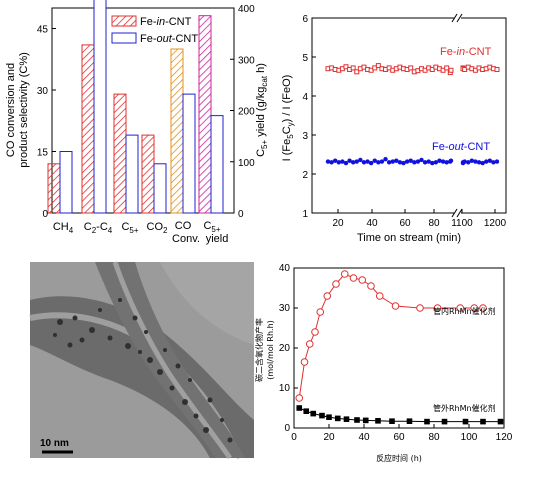 The height and width of the screenshot is (479, 533). What do you see at coordinates (287, 428) in the screenshot?
I see `yield-ytick-label: 0` at bounding box center [287, 428].